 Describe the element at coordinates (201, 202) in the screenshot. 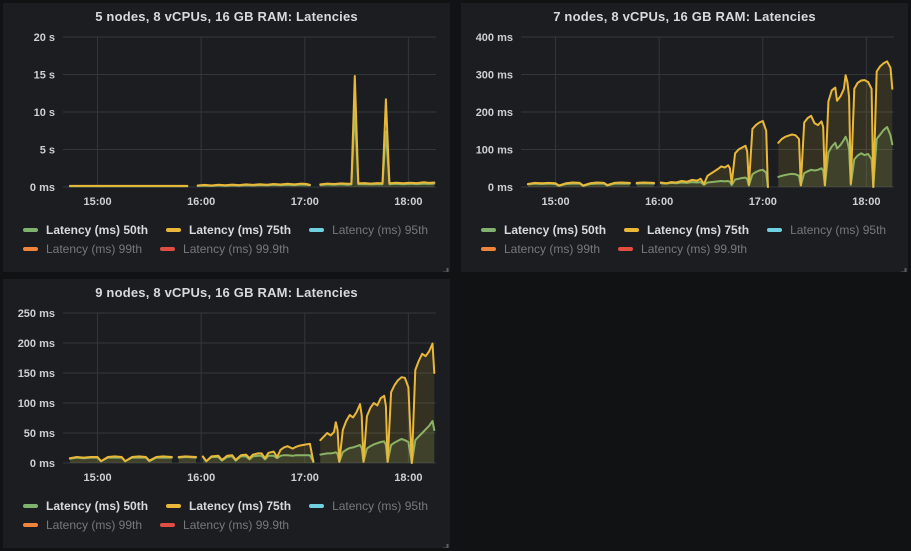

I see `x-axis-tick-label: 16:00` at that location.